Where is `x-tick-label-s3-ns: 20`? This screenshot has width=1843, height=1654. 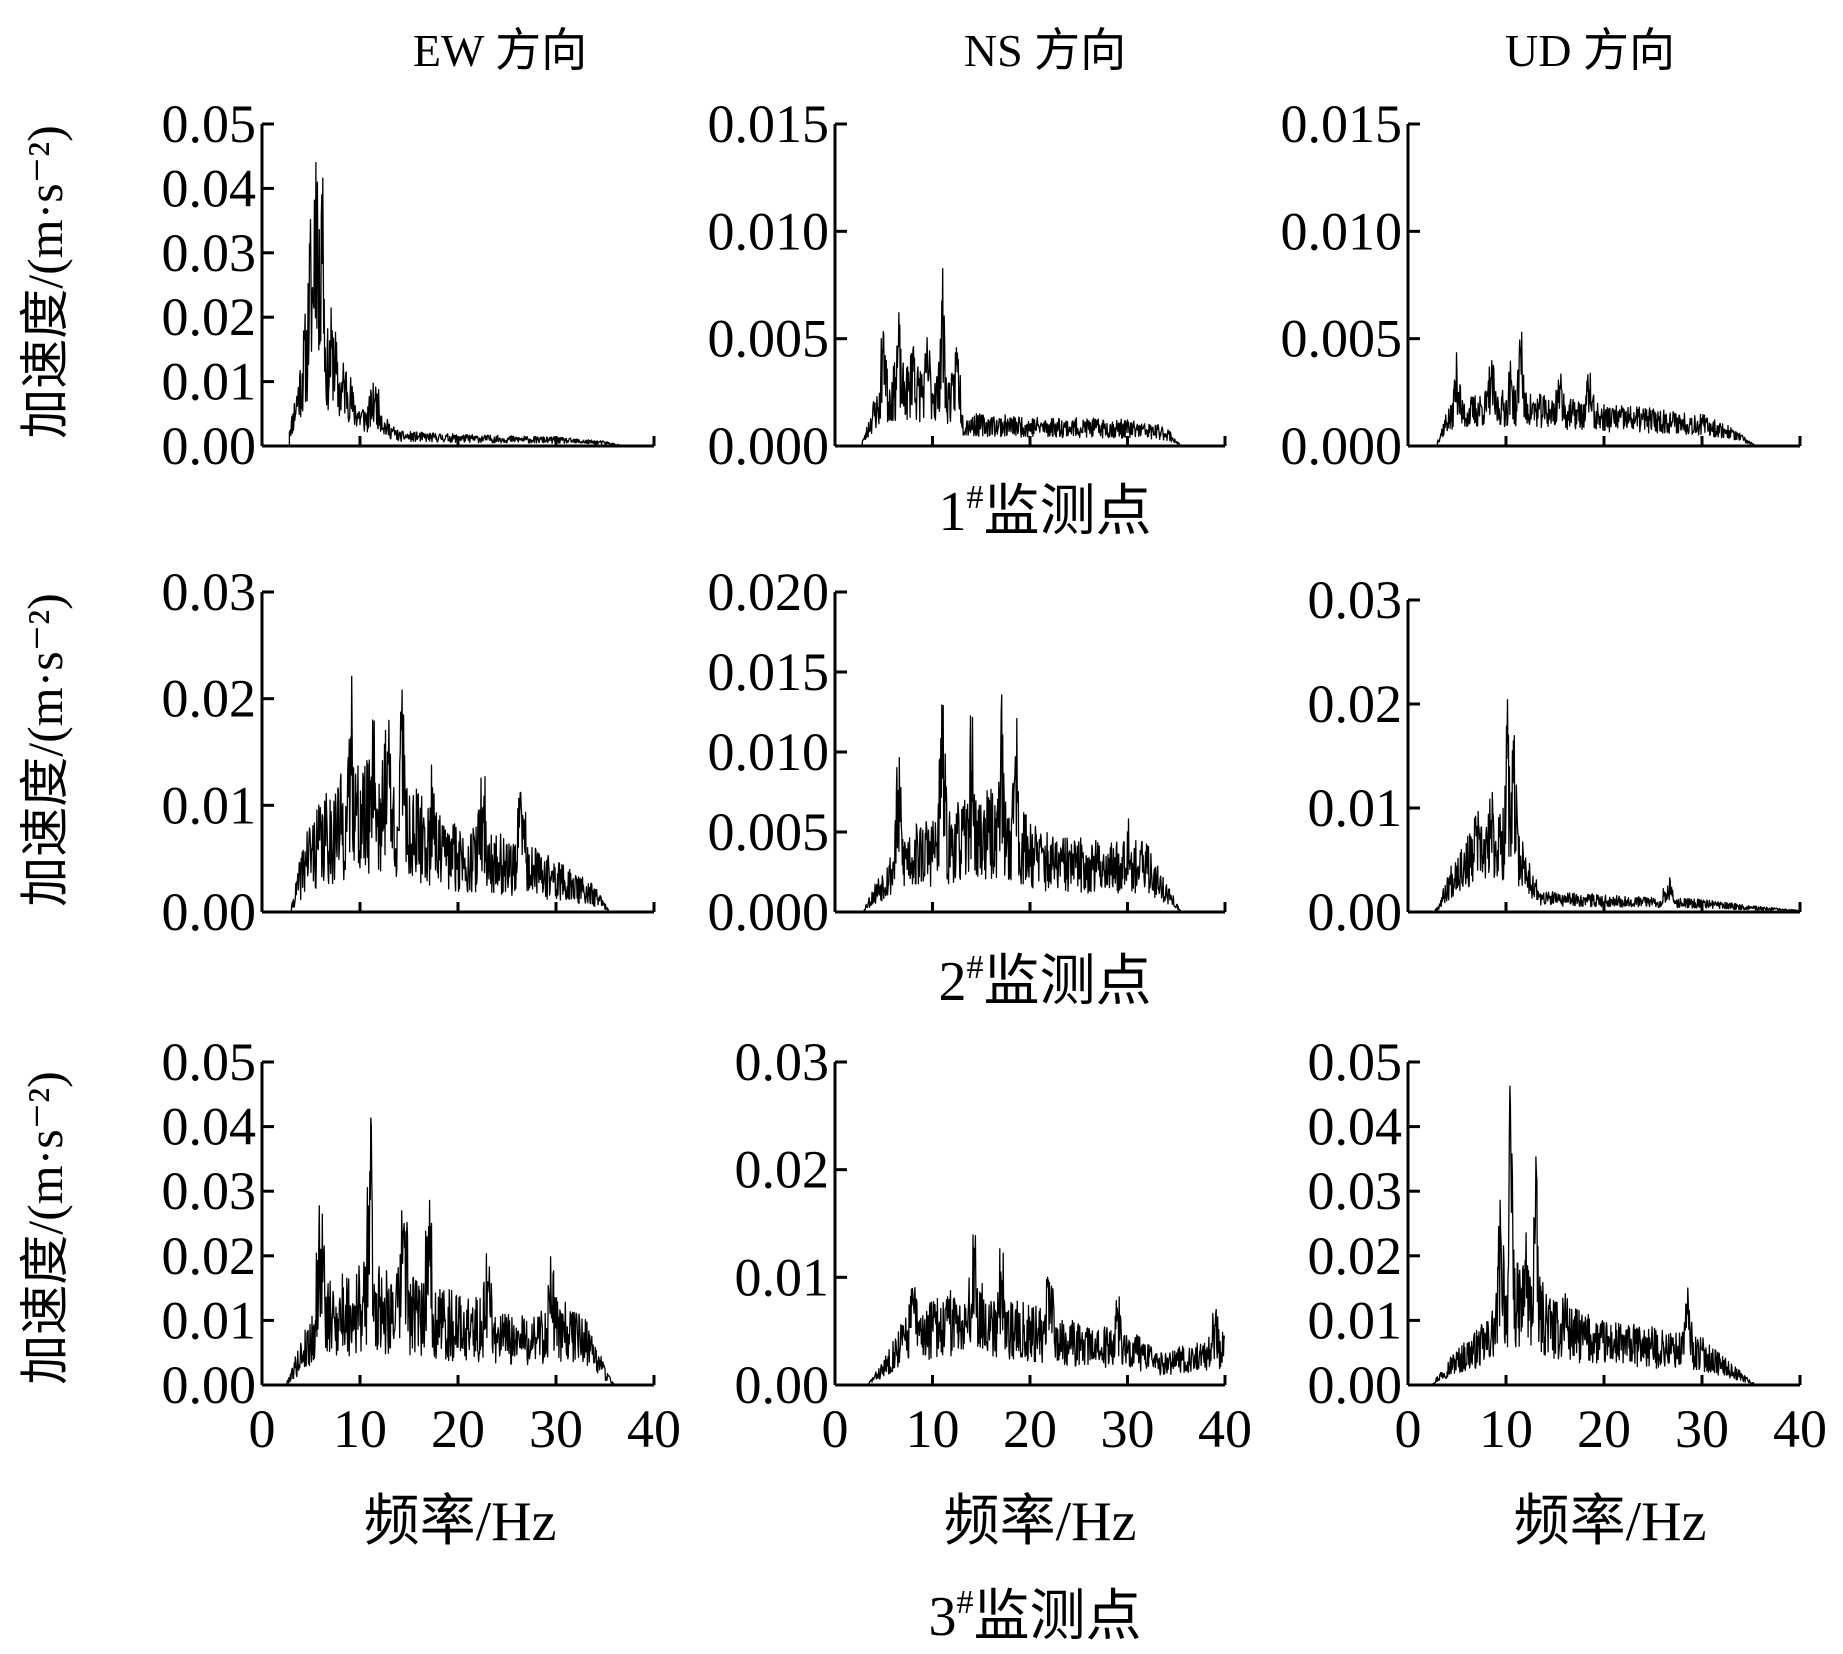
x-tick-label-s3-ns: 20 is located at coordinates (1030, 1429).